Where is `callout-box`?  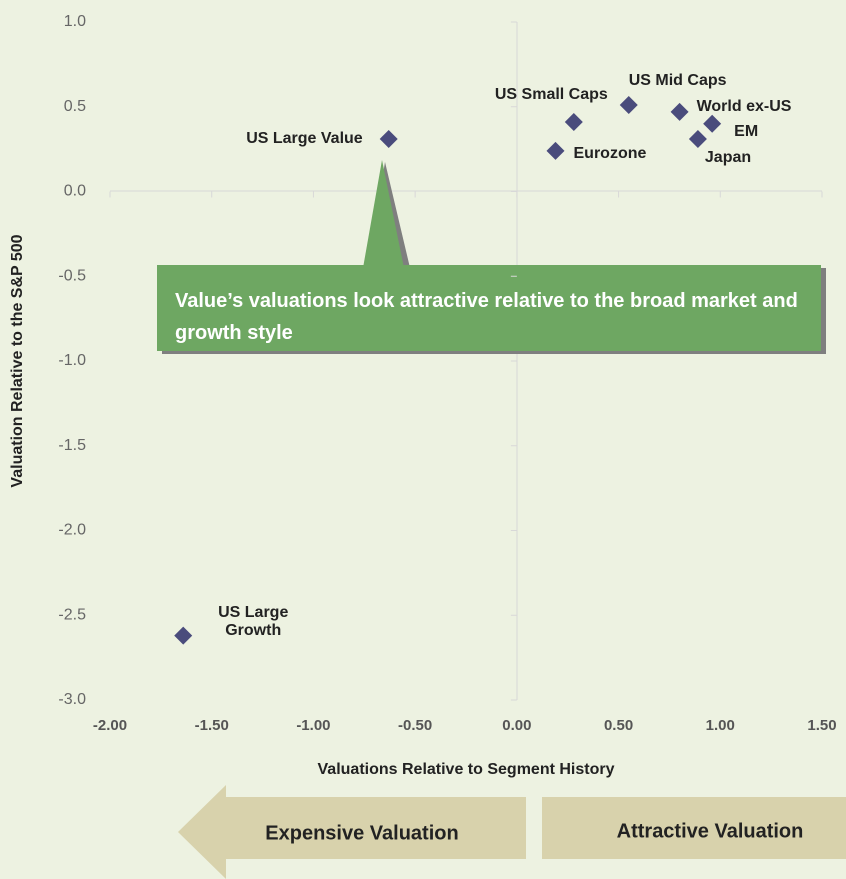
callout-box is located at coordinates (489, 308).